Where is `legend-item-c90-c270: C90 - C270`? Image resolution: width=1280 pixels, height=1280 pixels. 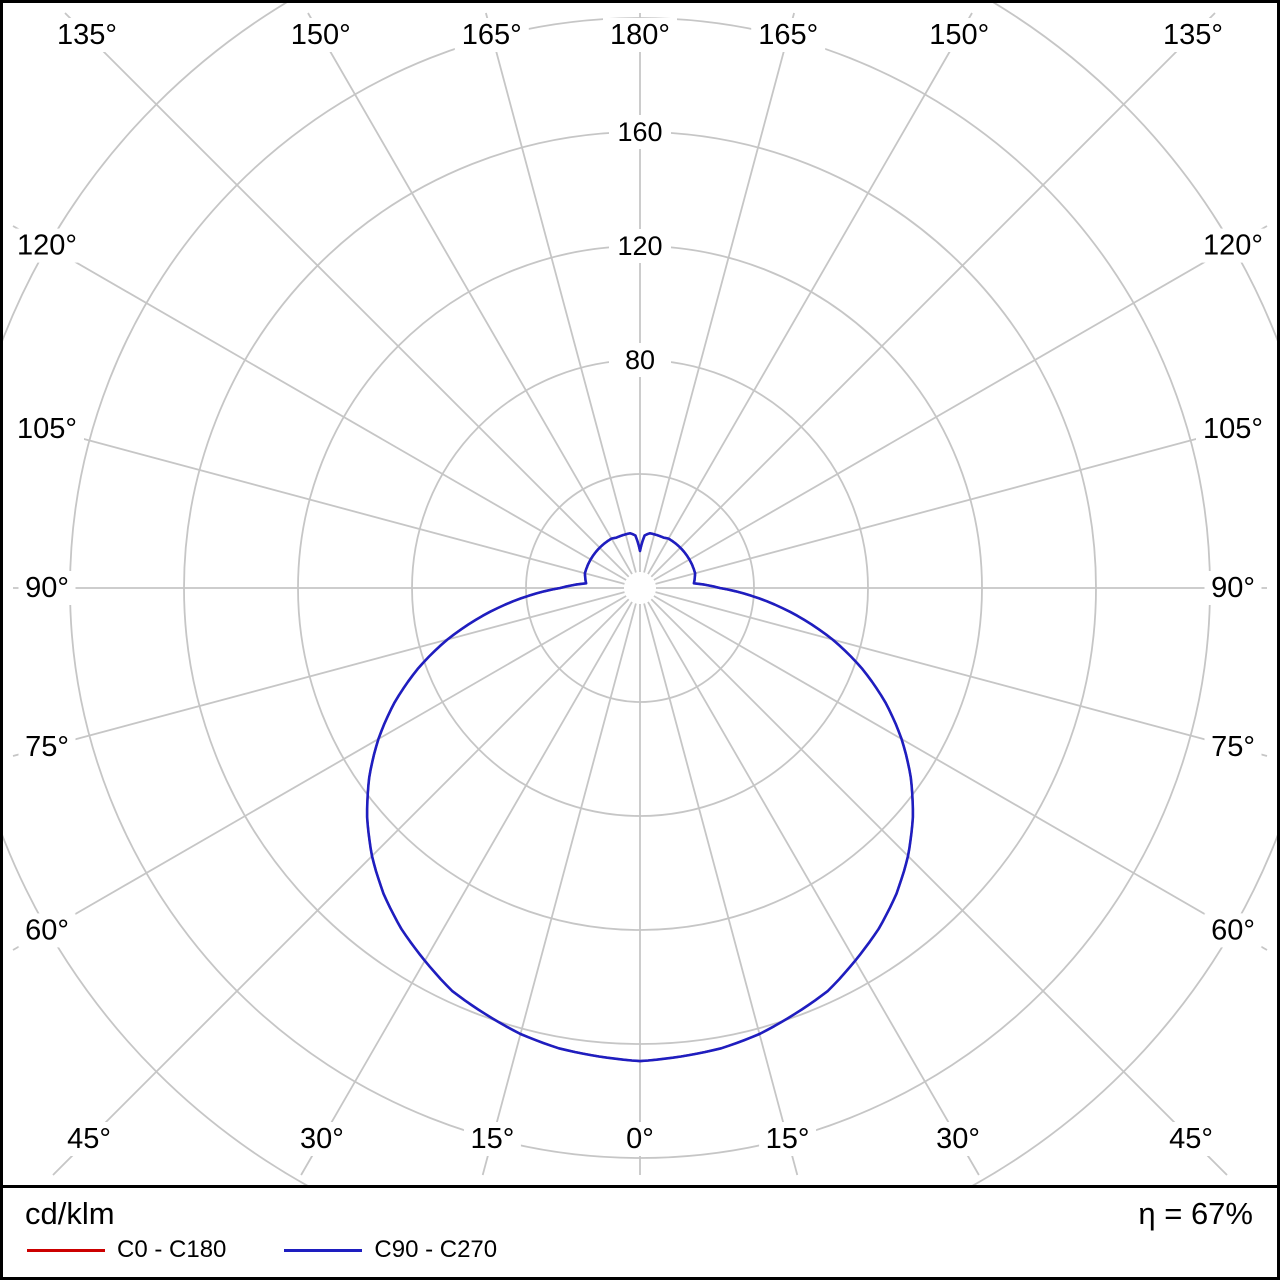
legend-item-c90-c270: C90 - C270 is located at coordinates (390, 1250).